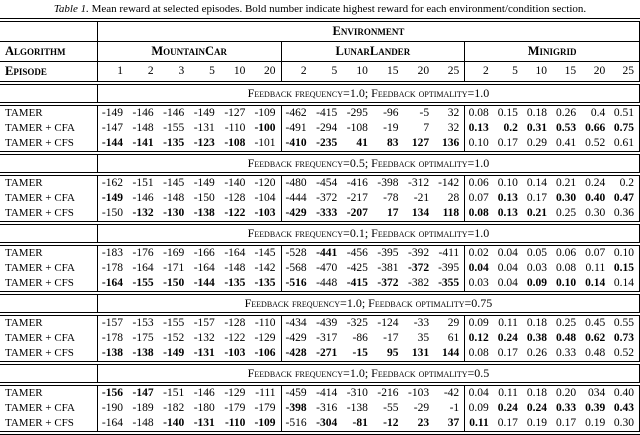  I want to click on value-cell: -217, so click(357, 198).